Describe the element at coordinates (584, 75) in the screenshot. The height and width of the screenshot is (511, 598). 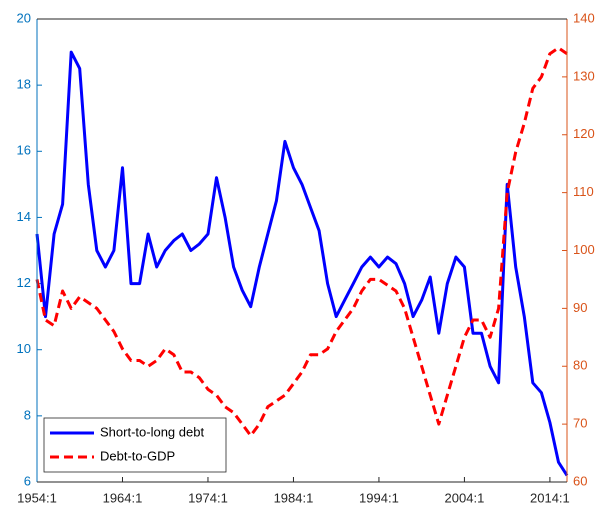
I see `y2-tick-label: 130` at that location.